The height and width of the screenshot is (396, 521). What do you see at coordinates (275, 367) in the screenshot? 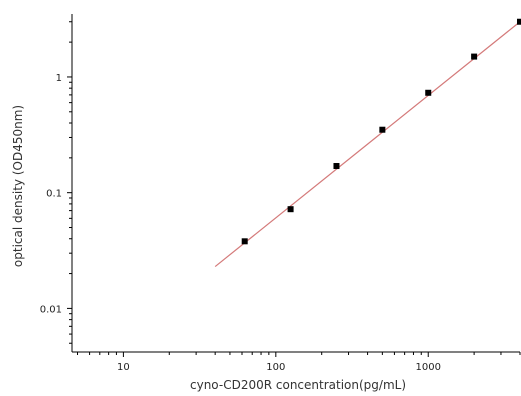
I see `x-tick-label: 100` at bounding box center [275, 367].